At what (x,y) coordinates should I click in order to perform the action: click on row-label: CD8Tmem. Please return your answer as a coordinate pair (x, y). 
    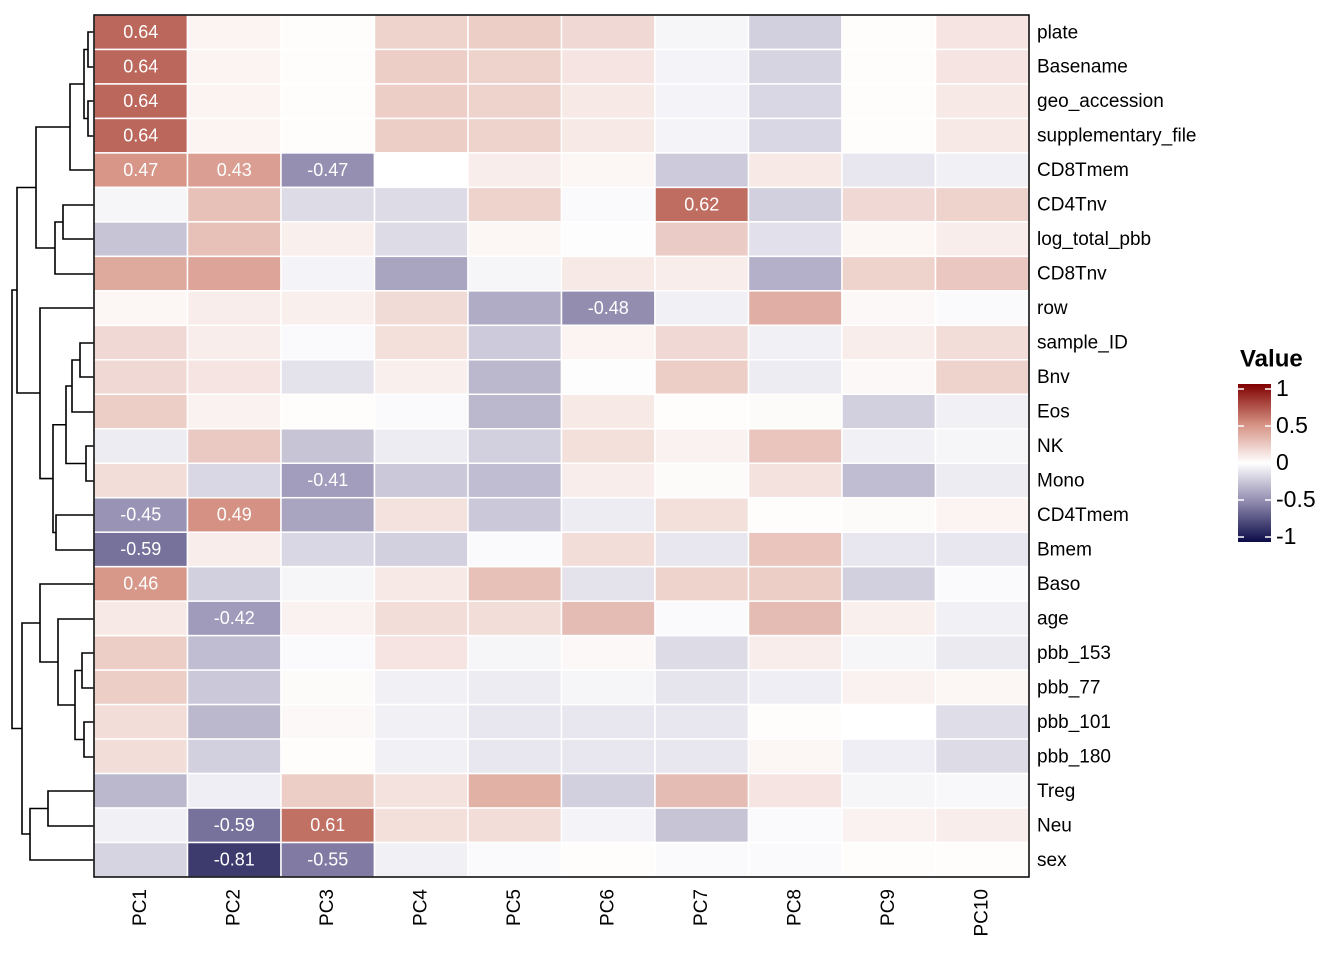
    Looking at the image, I should click on (1083, 170).